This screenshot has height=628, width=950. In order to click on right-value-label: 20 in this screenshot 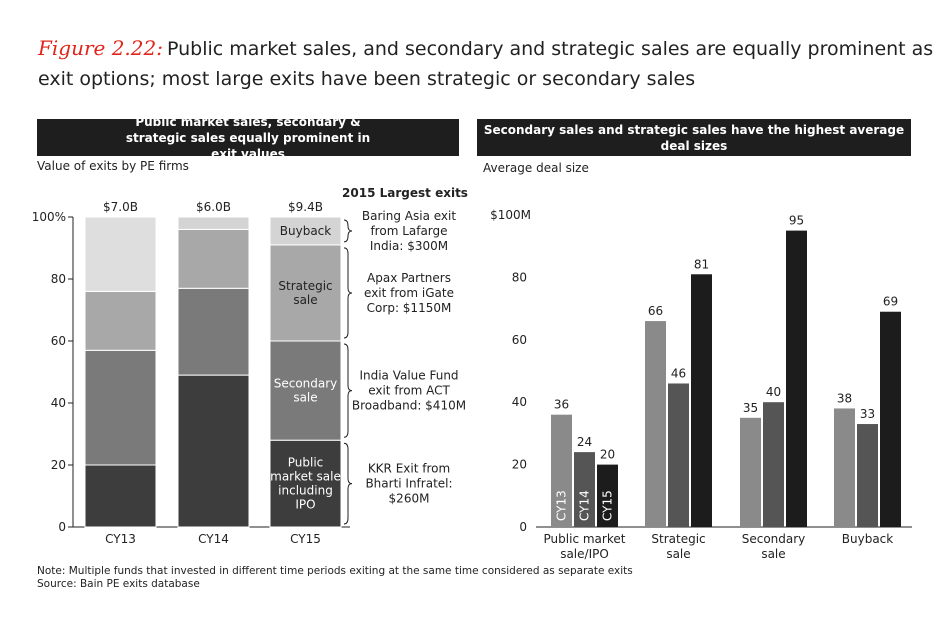, I will do `click(607, 455)`.